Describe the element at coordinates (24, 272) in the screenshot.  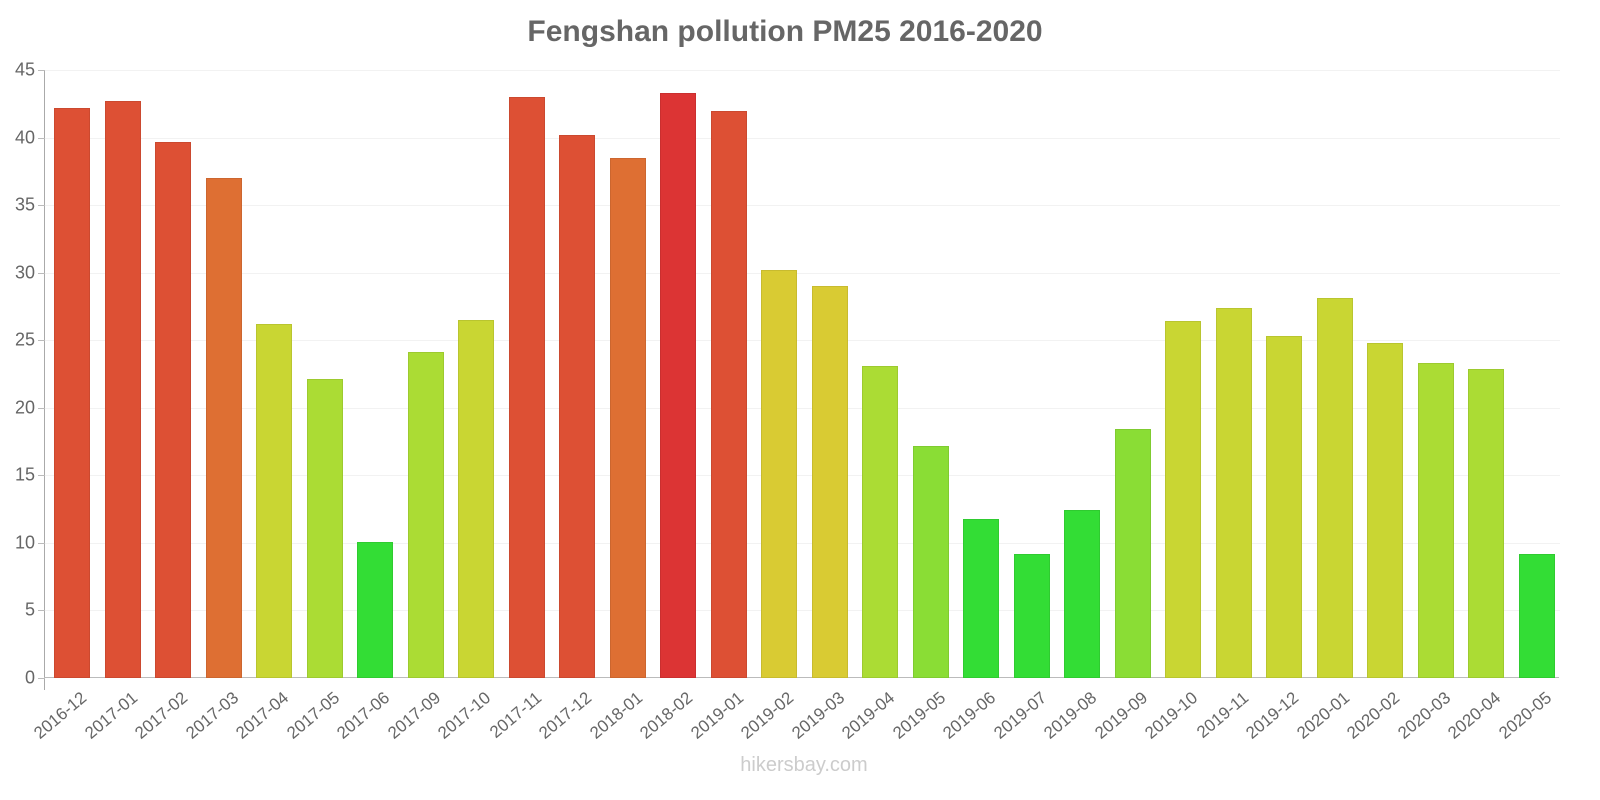
I see `y-tick-label: 30` at that location.